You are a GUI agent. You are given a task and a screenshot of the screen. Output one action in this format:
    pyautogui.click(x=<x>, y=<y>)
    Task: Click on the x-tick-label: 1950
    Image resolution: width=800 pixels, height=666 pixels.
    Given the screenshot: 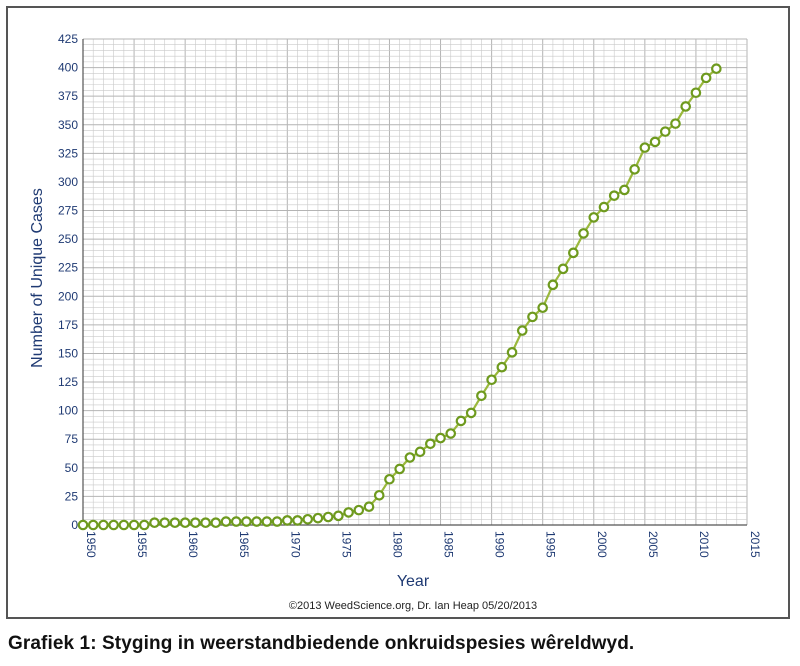 What is the action you would take?
    pyautogui.click(x=91, y=544)
    